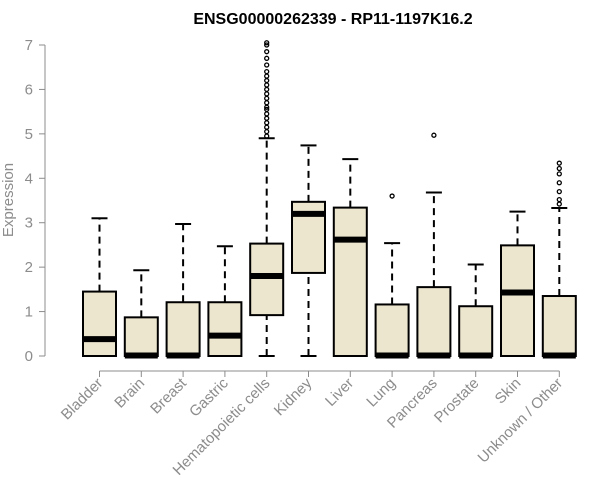 The image size is (600, 500). Describe the element at coordinates (559, 259) in the screenshot. I see `box-unknown-other` at that location.